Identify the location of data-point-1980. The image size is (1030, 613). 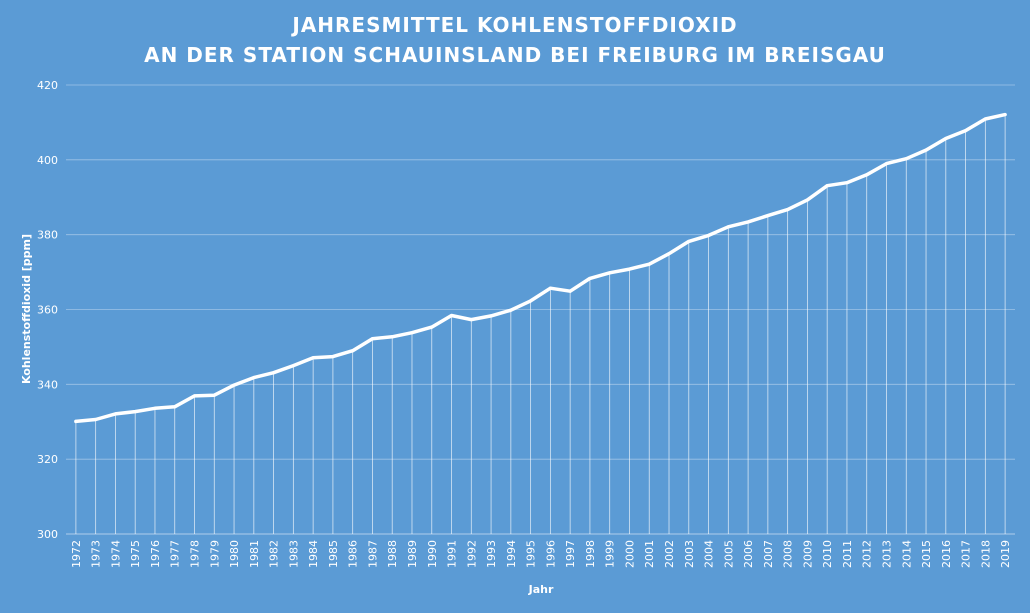
(234, 385).